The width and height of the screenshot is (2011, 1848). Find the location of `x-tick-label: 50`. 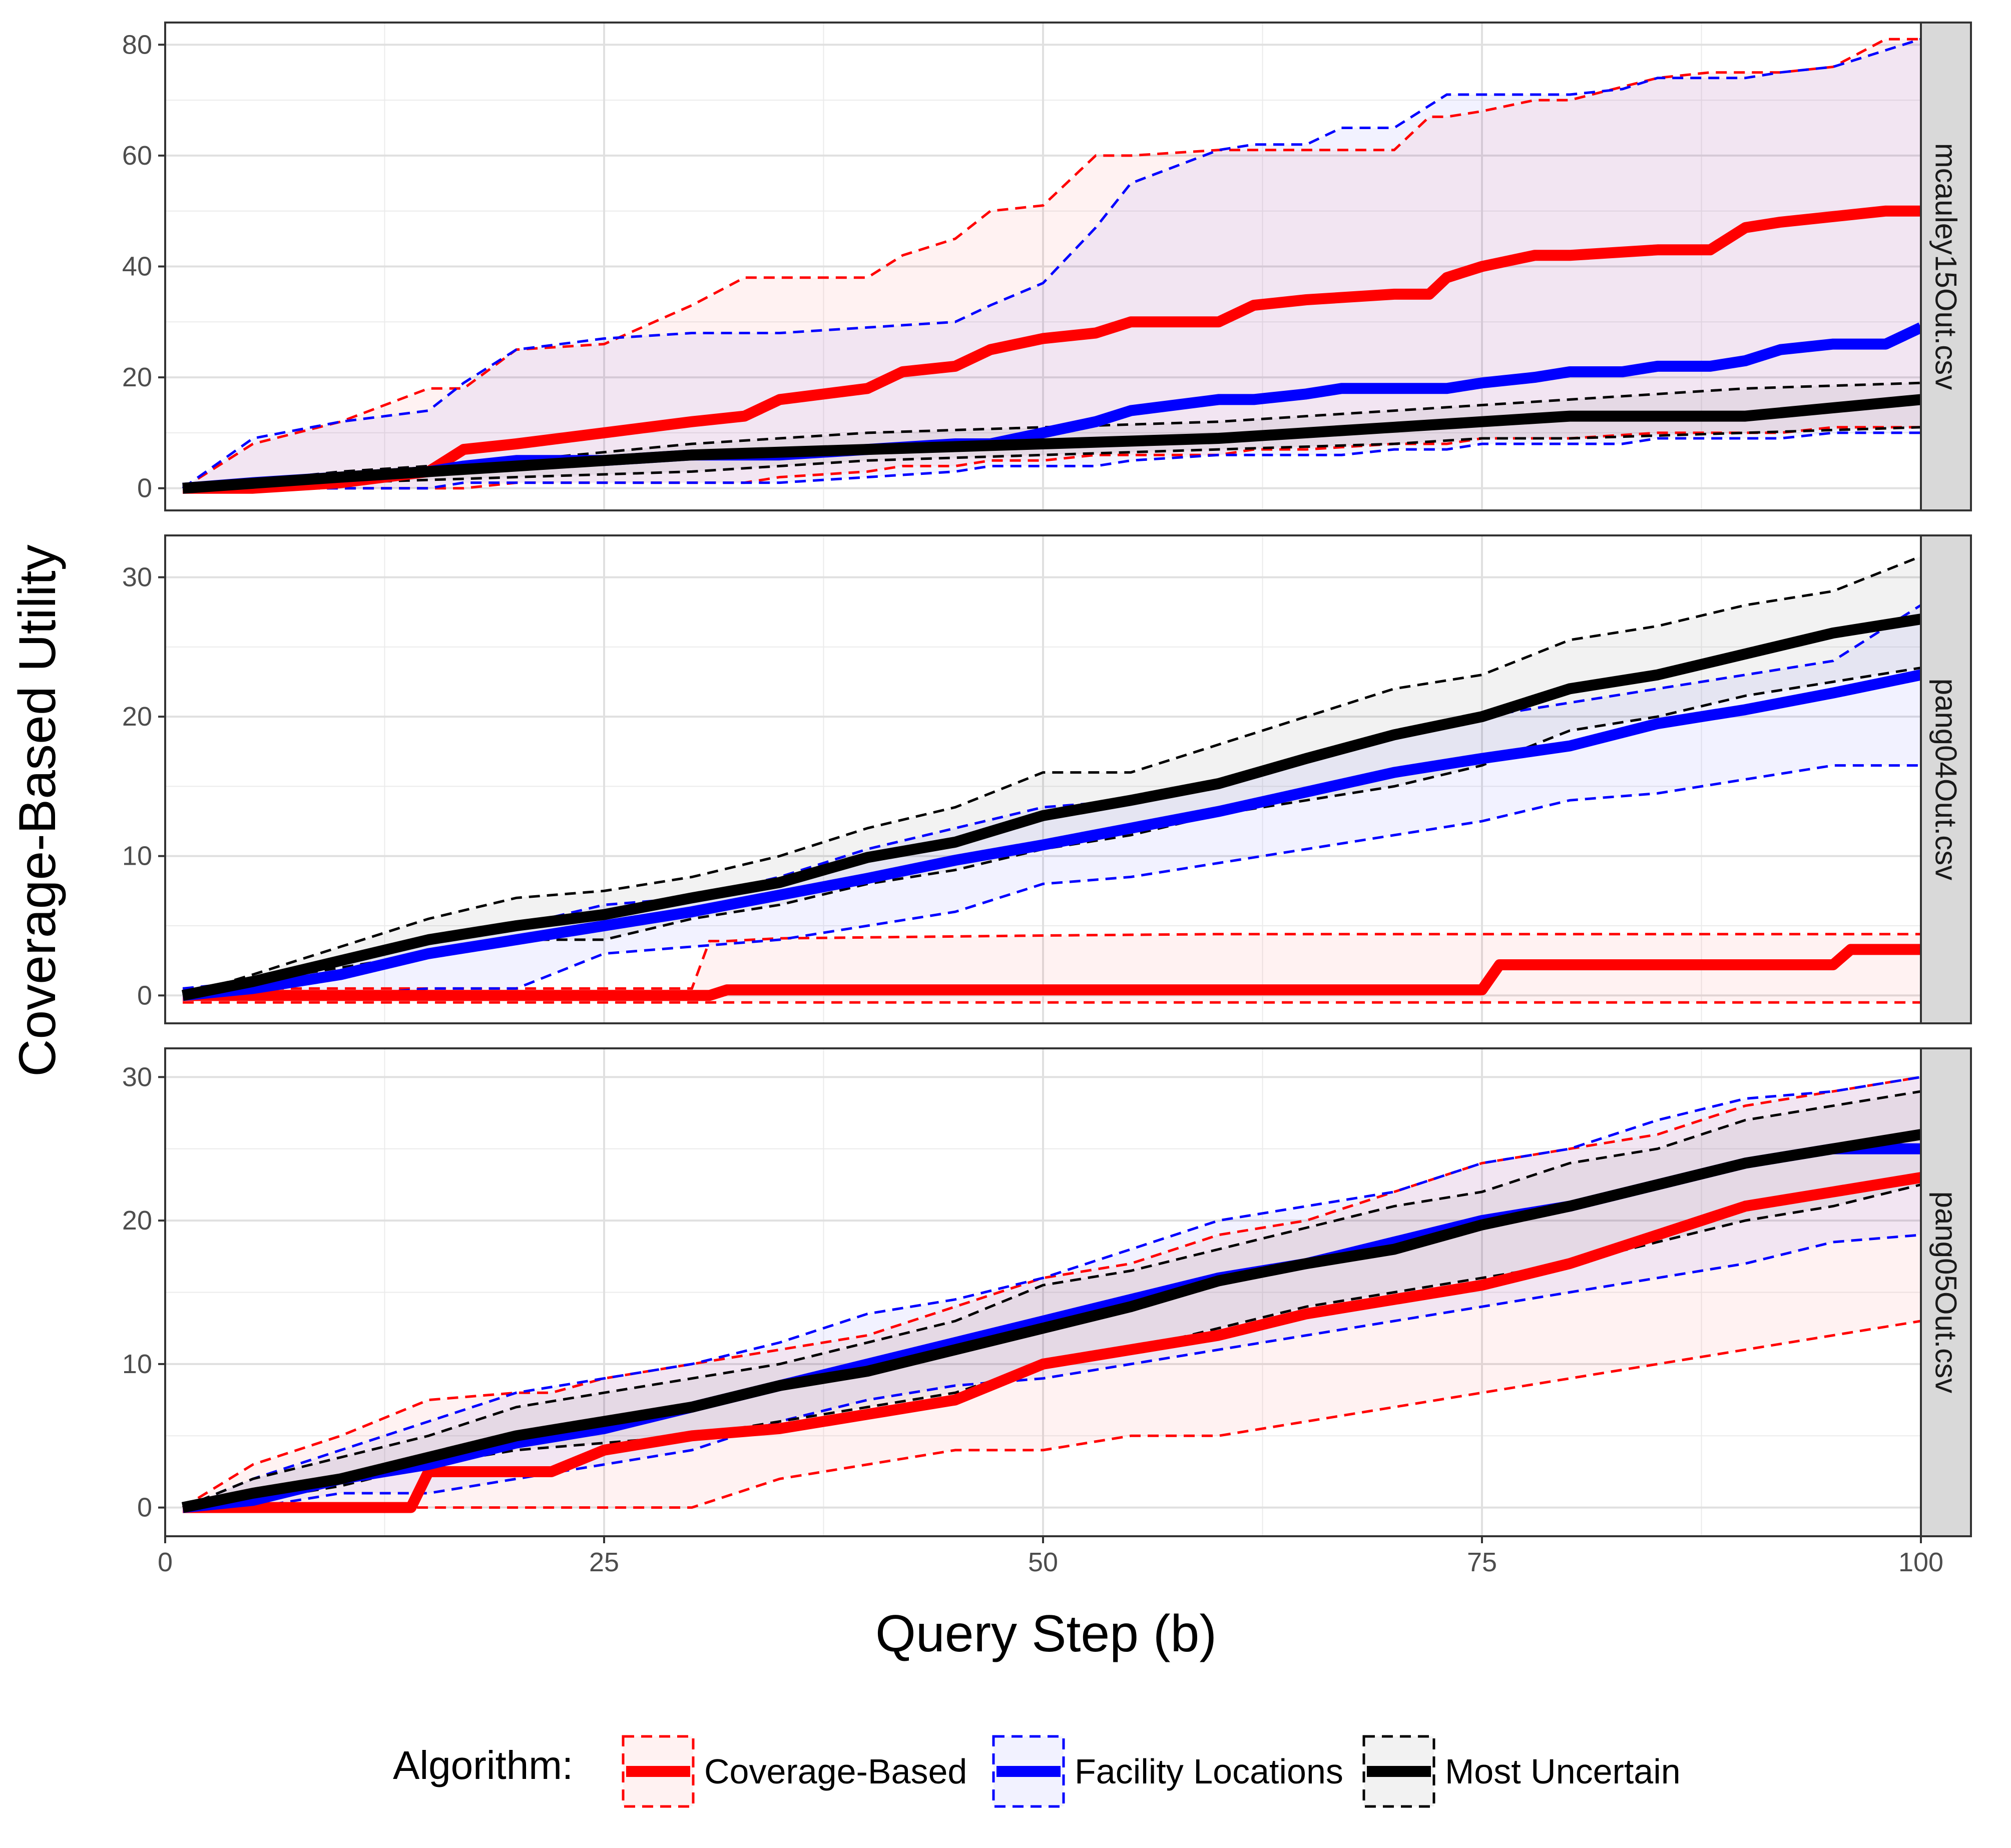

x-tick-label: 50 is located at coordinates (1043, 1562).